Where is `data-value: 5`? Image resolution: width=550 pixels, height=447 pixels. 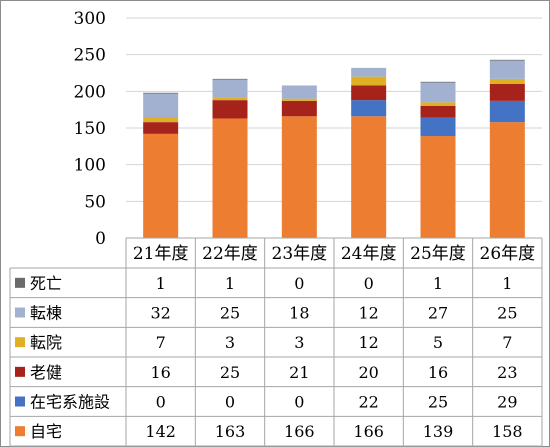 data-value: 5 is located at coordinates (438, 342).